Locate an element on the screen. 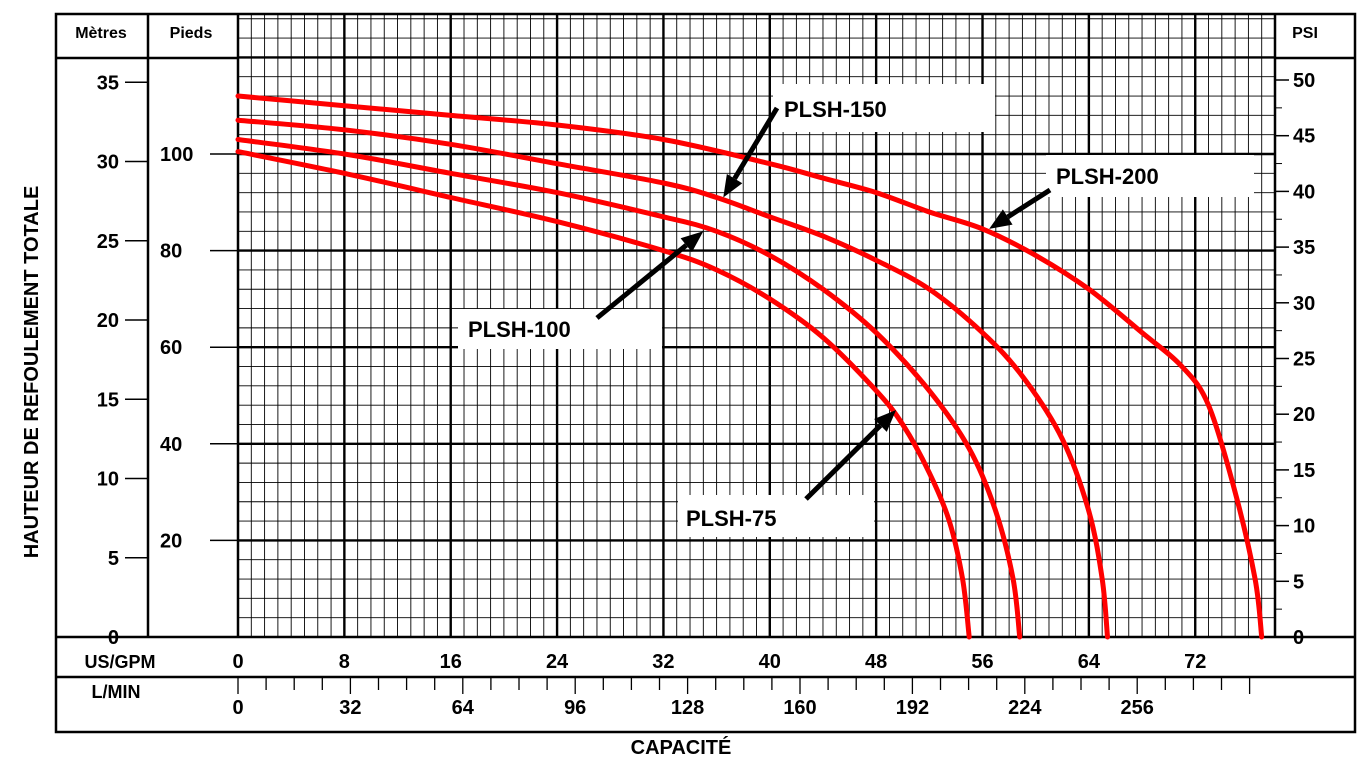 The width and height of the screenshot is (1361, 764). psi-tick-label: 20 is located at coordinates (1304, 415).